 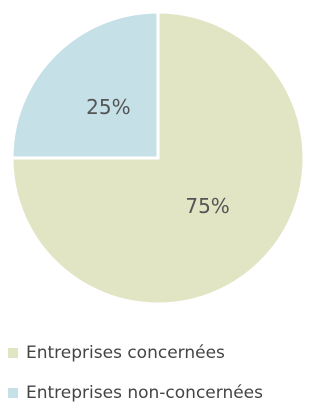 What do you see at coordinates (144, 393) in the screenshot?
I see `legend-label-non-concernees: Entreprises non-concernées` at bounding box center [144, 393].